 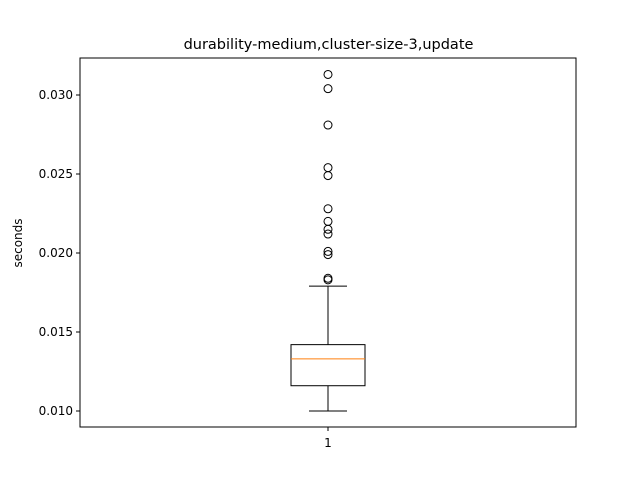 I want to click on plot-layer, so click(x=328, y=240).